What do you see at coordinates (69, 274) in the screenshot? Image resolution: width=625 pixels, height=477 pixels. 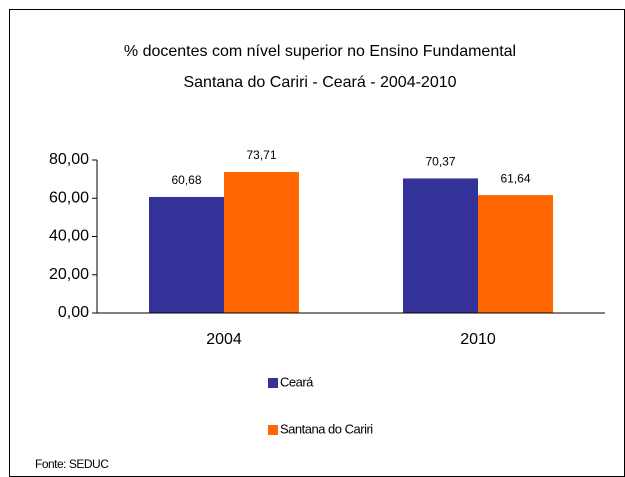 I see `y-tick-label: 20,00` at bounding box center [69, 274].